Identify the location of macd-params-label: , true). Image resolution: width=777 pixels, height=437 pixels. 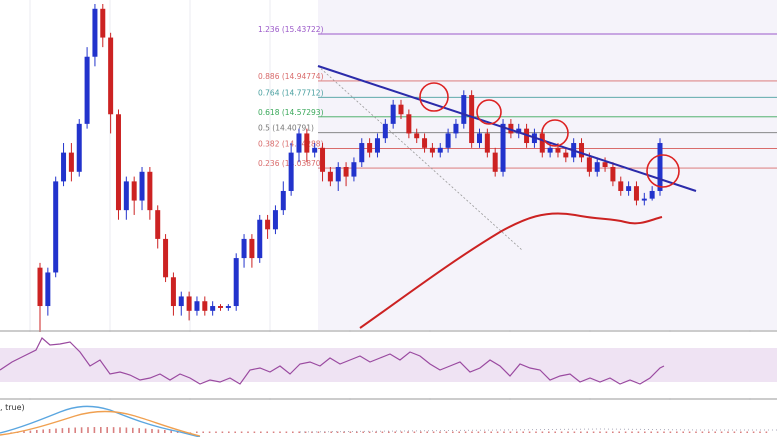
(12, 407).